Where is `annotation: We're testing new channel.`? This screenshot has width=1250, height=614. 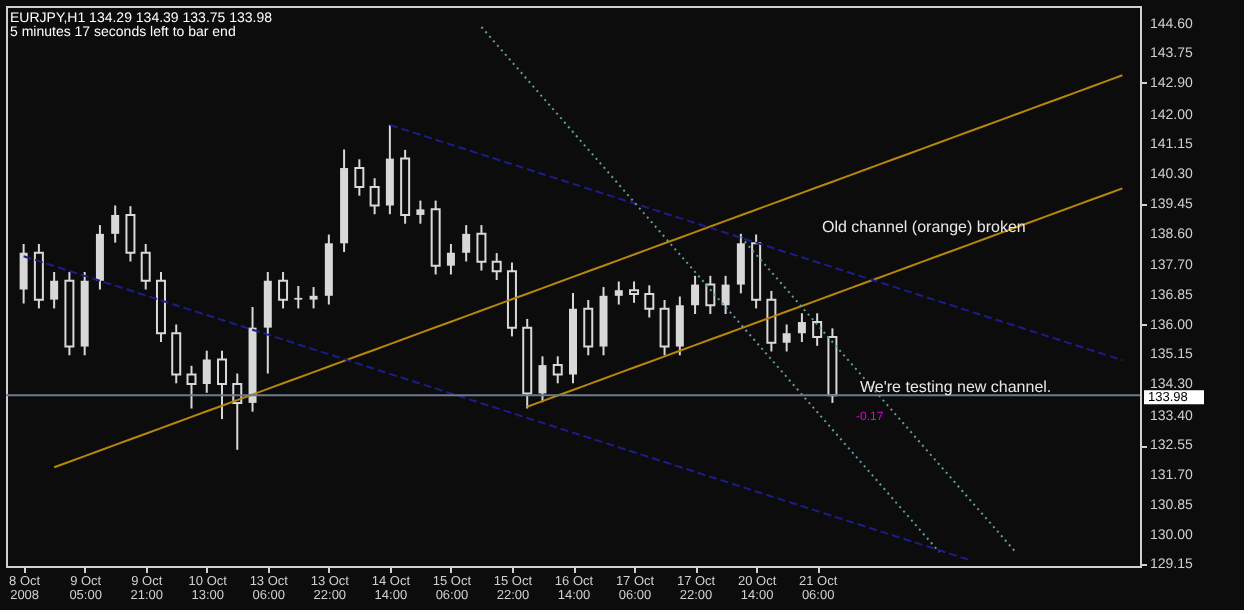
annotation: We're testing new channel. is located at coordinates (956, 387).